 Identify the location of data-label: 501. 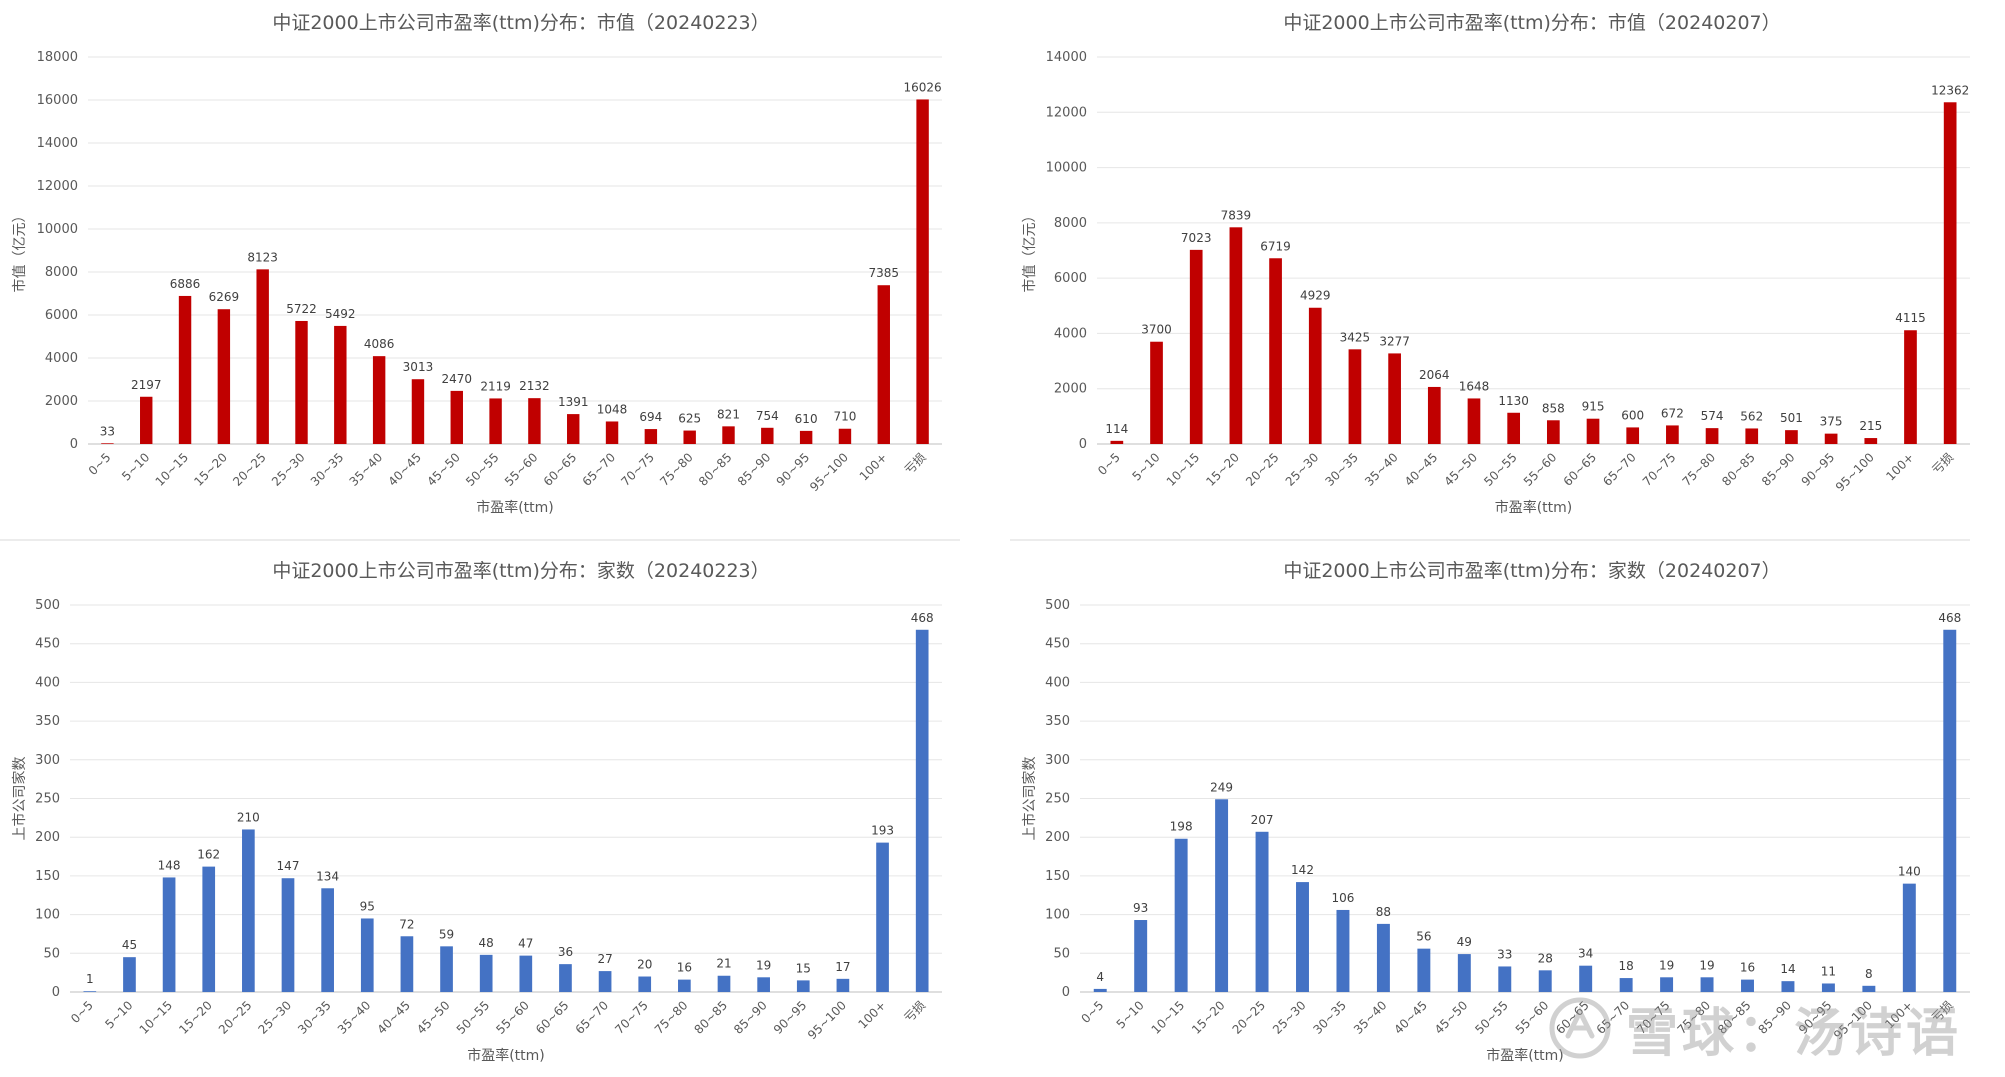
(1791, 418).